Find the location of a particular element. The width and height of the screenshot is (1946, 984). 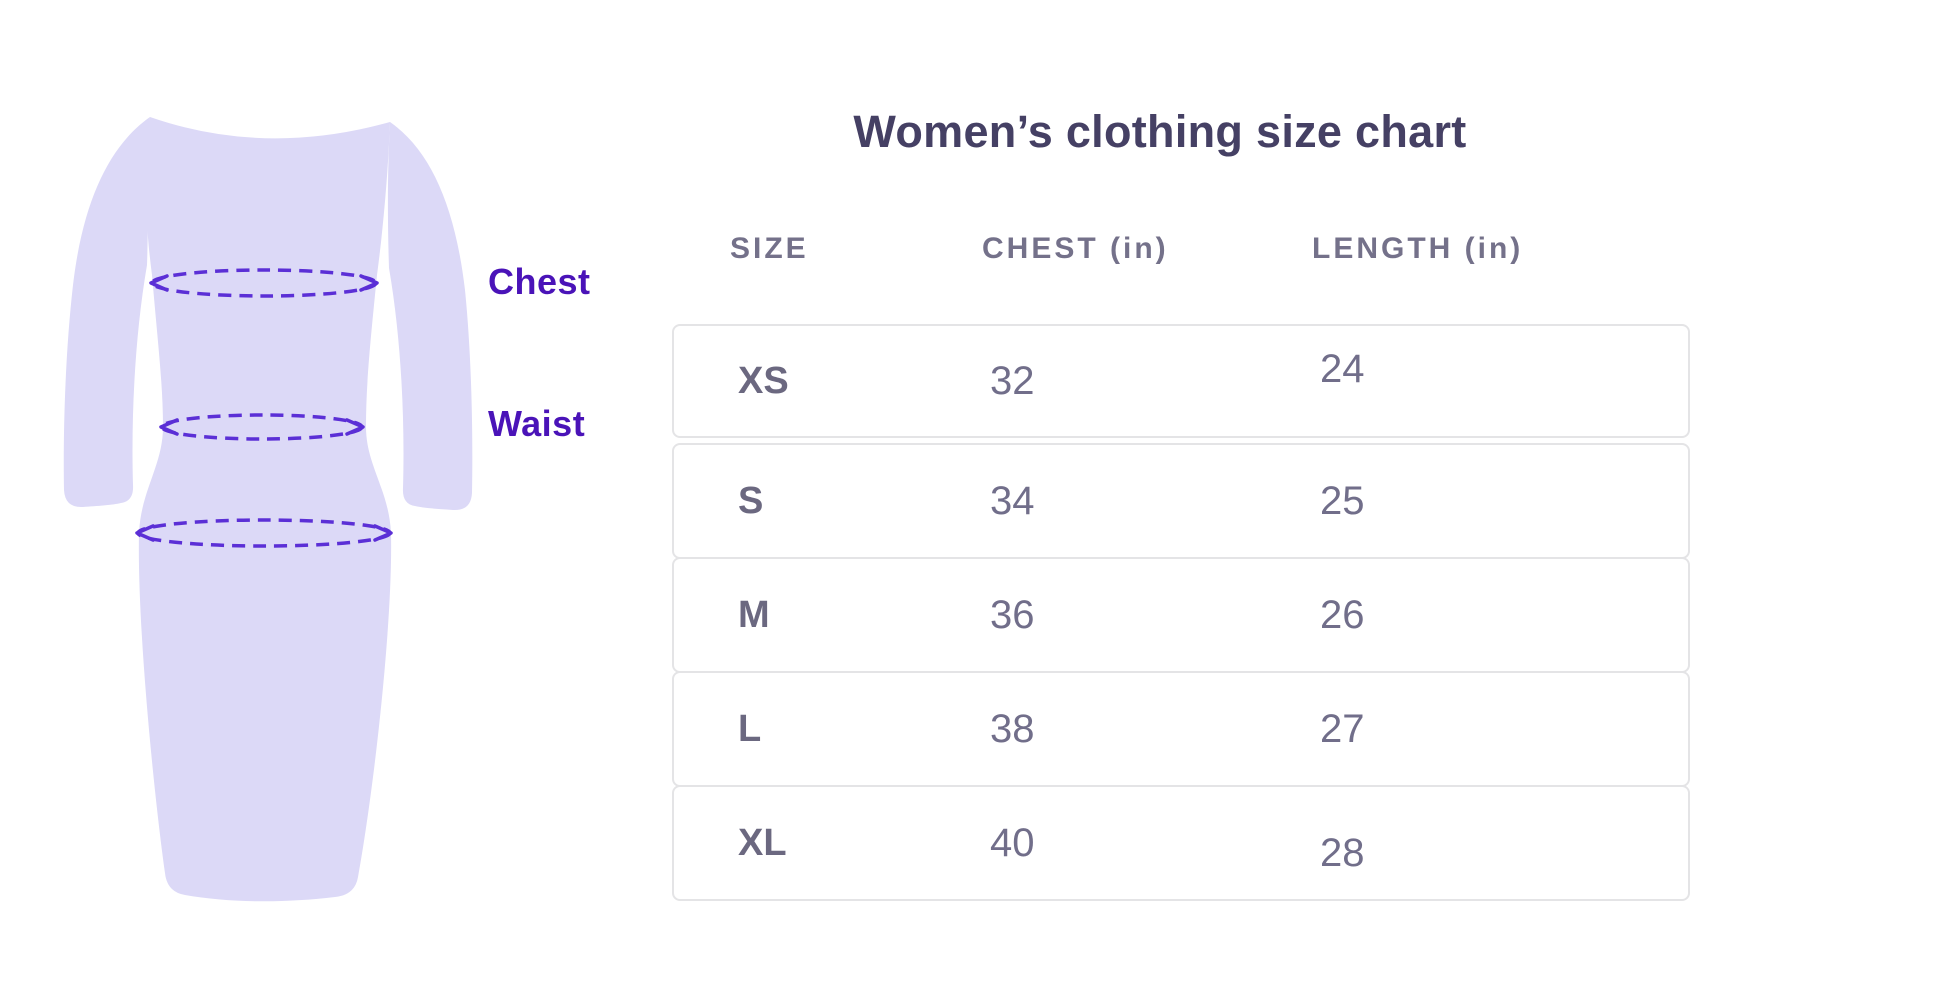

length-cell: 24 is located at coordinates (1342, 368).